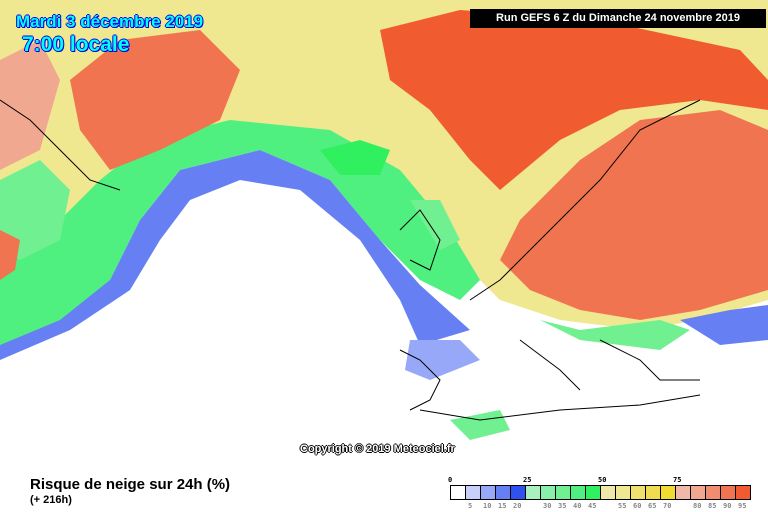 The width and height of the screenshot is (768, 512). Describe the element at coordinates (562, 506) in the screenshot. I see `legend-minor-tick: 35` at that location.